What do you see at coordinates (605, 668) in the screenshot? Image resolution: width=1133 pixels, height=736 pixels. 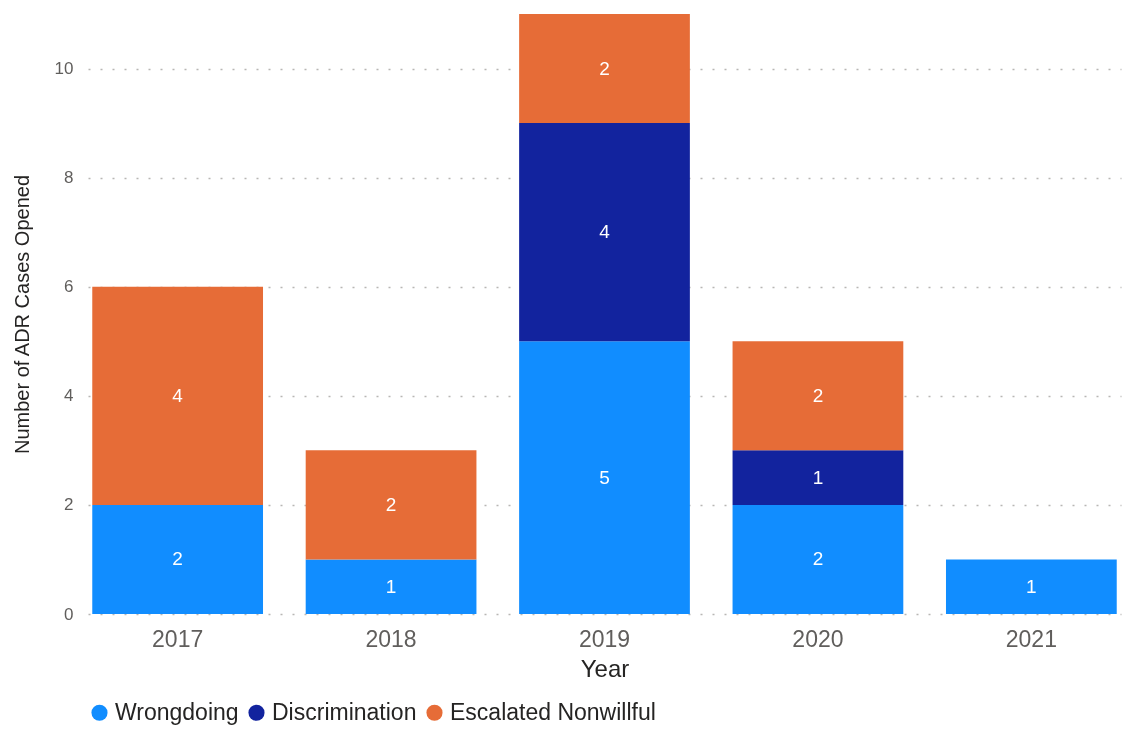 I see `x-axis-title: Year` at bounding box center [605, 668].